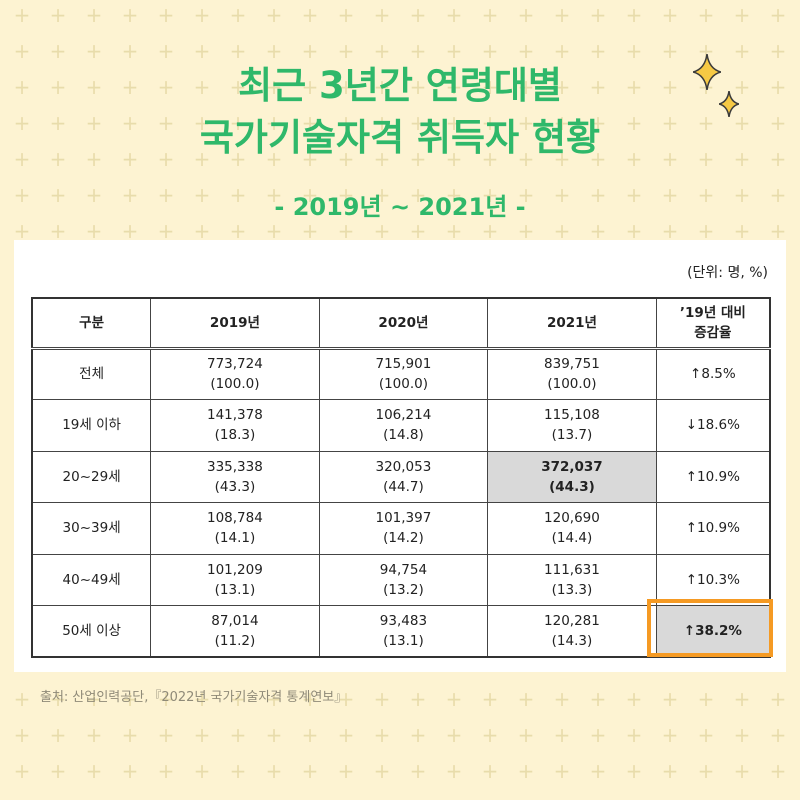  I want to click on cell-2021: 111,631 (13.3), so click(572, 579).